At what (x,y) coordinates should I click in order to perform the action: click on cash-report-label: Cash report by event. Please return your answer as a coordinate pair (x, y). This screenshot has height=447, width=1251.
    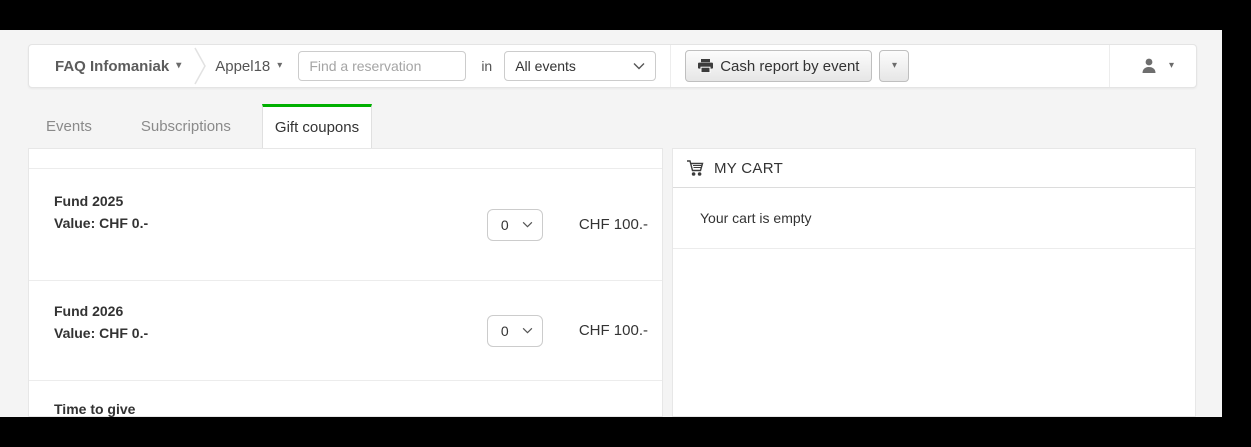
    Looking at the image, I should click on (790, 66).